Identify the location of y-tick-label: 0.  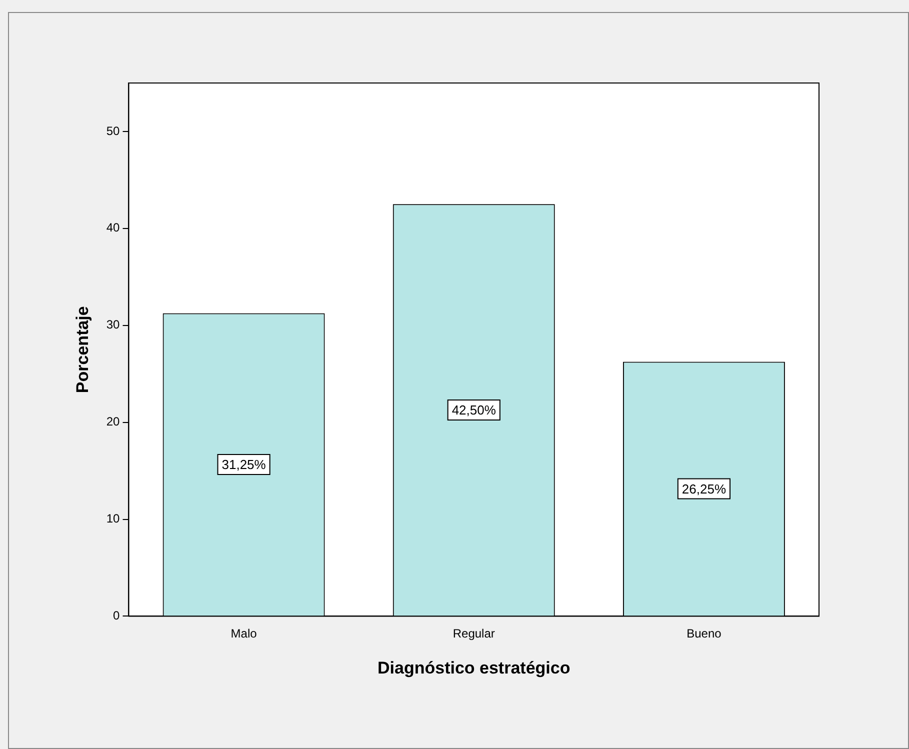
(116, 615).